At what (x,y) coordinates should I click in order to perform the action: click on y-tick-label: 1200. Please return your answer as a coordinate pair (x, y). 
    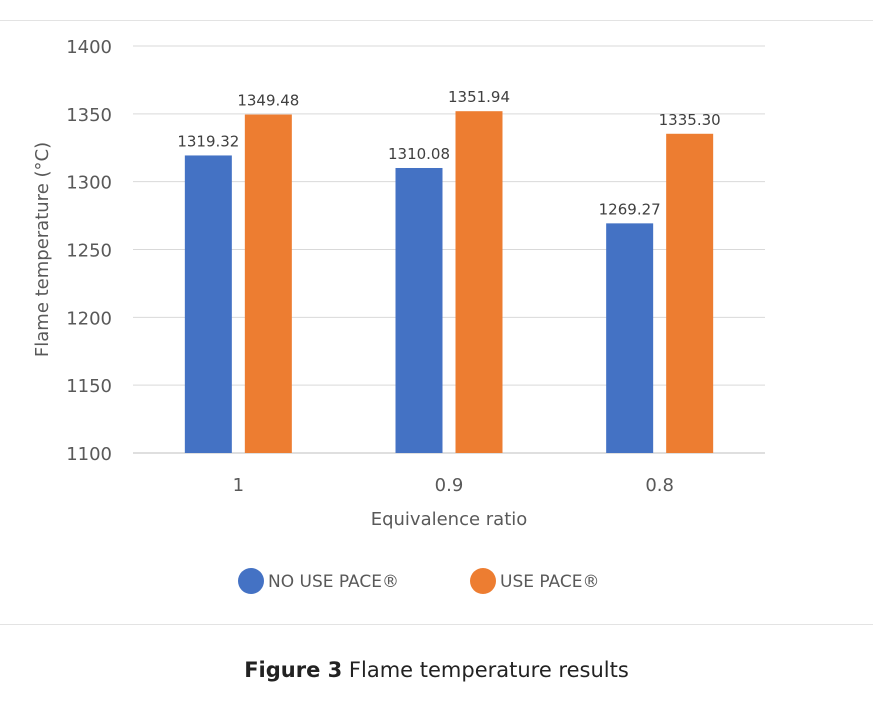
    Looking at the image, I should click on (89, 318).